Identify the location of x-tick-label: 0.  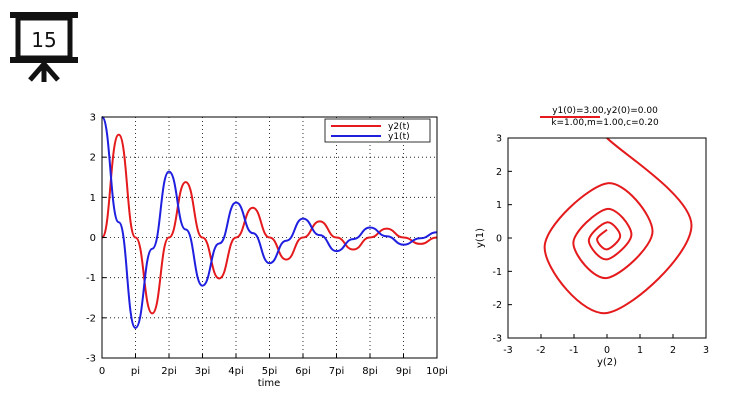
(102, 371).